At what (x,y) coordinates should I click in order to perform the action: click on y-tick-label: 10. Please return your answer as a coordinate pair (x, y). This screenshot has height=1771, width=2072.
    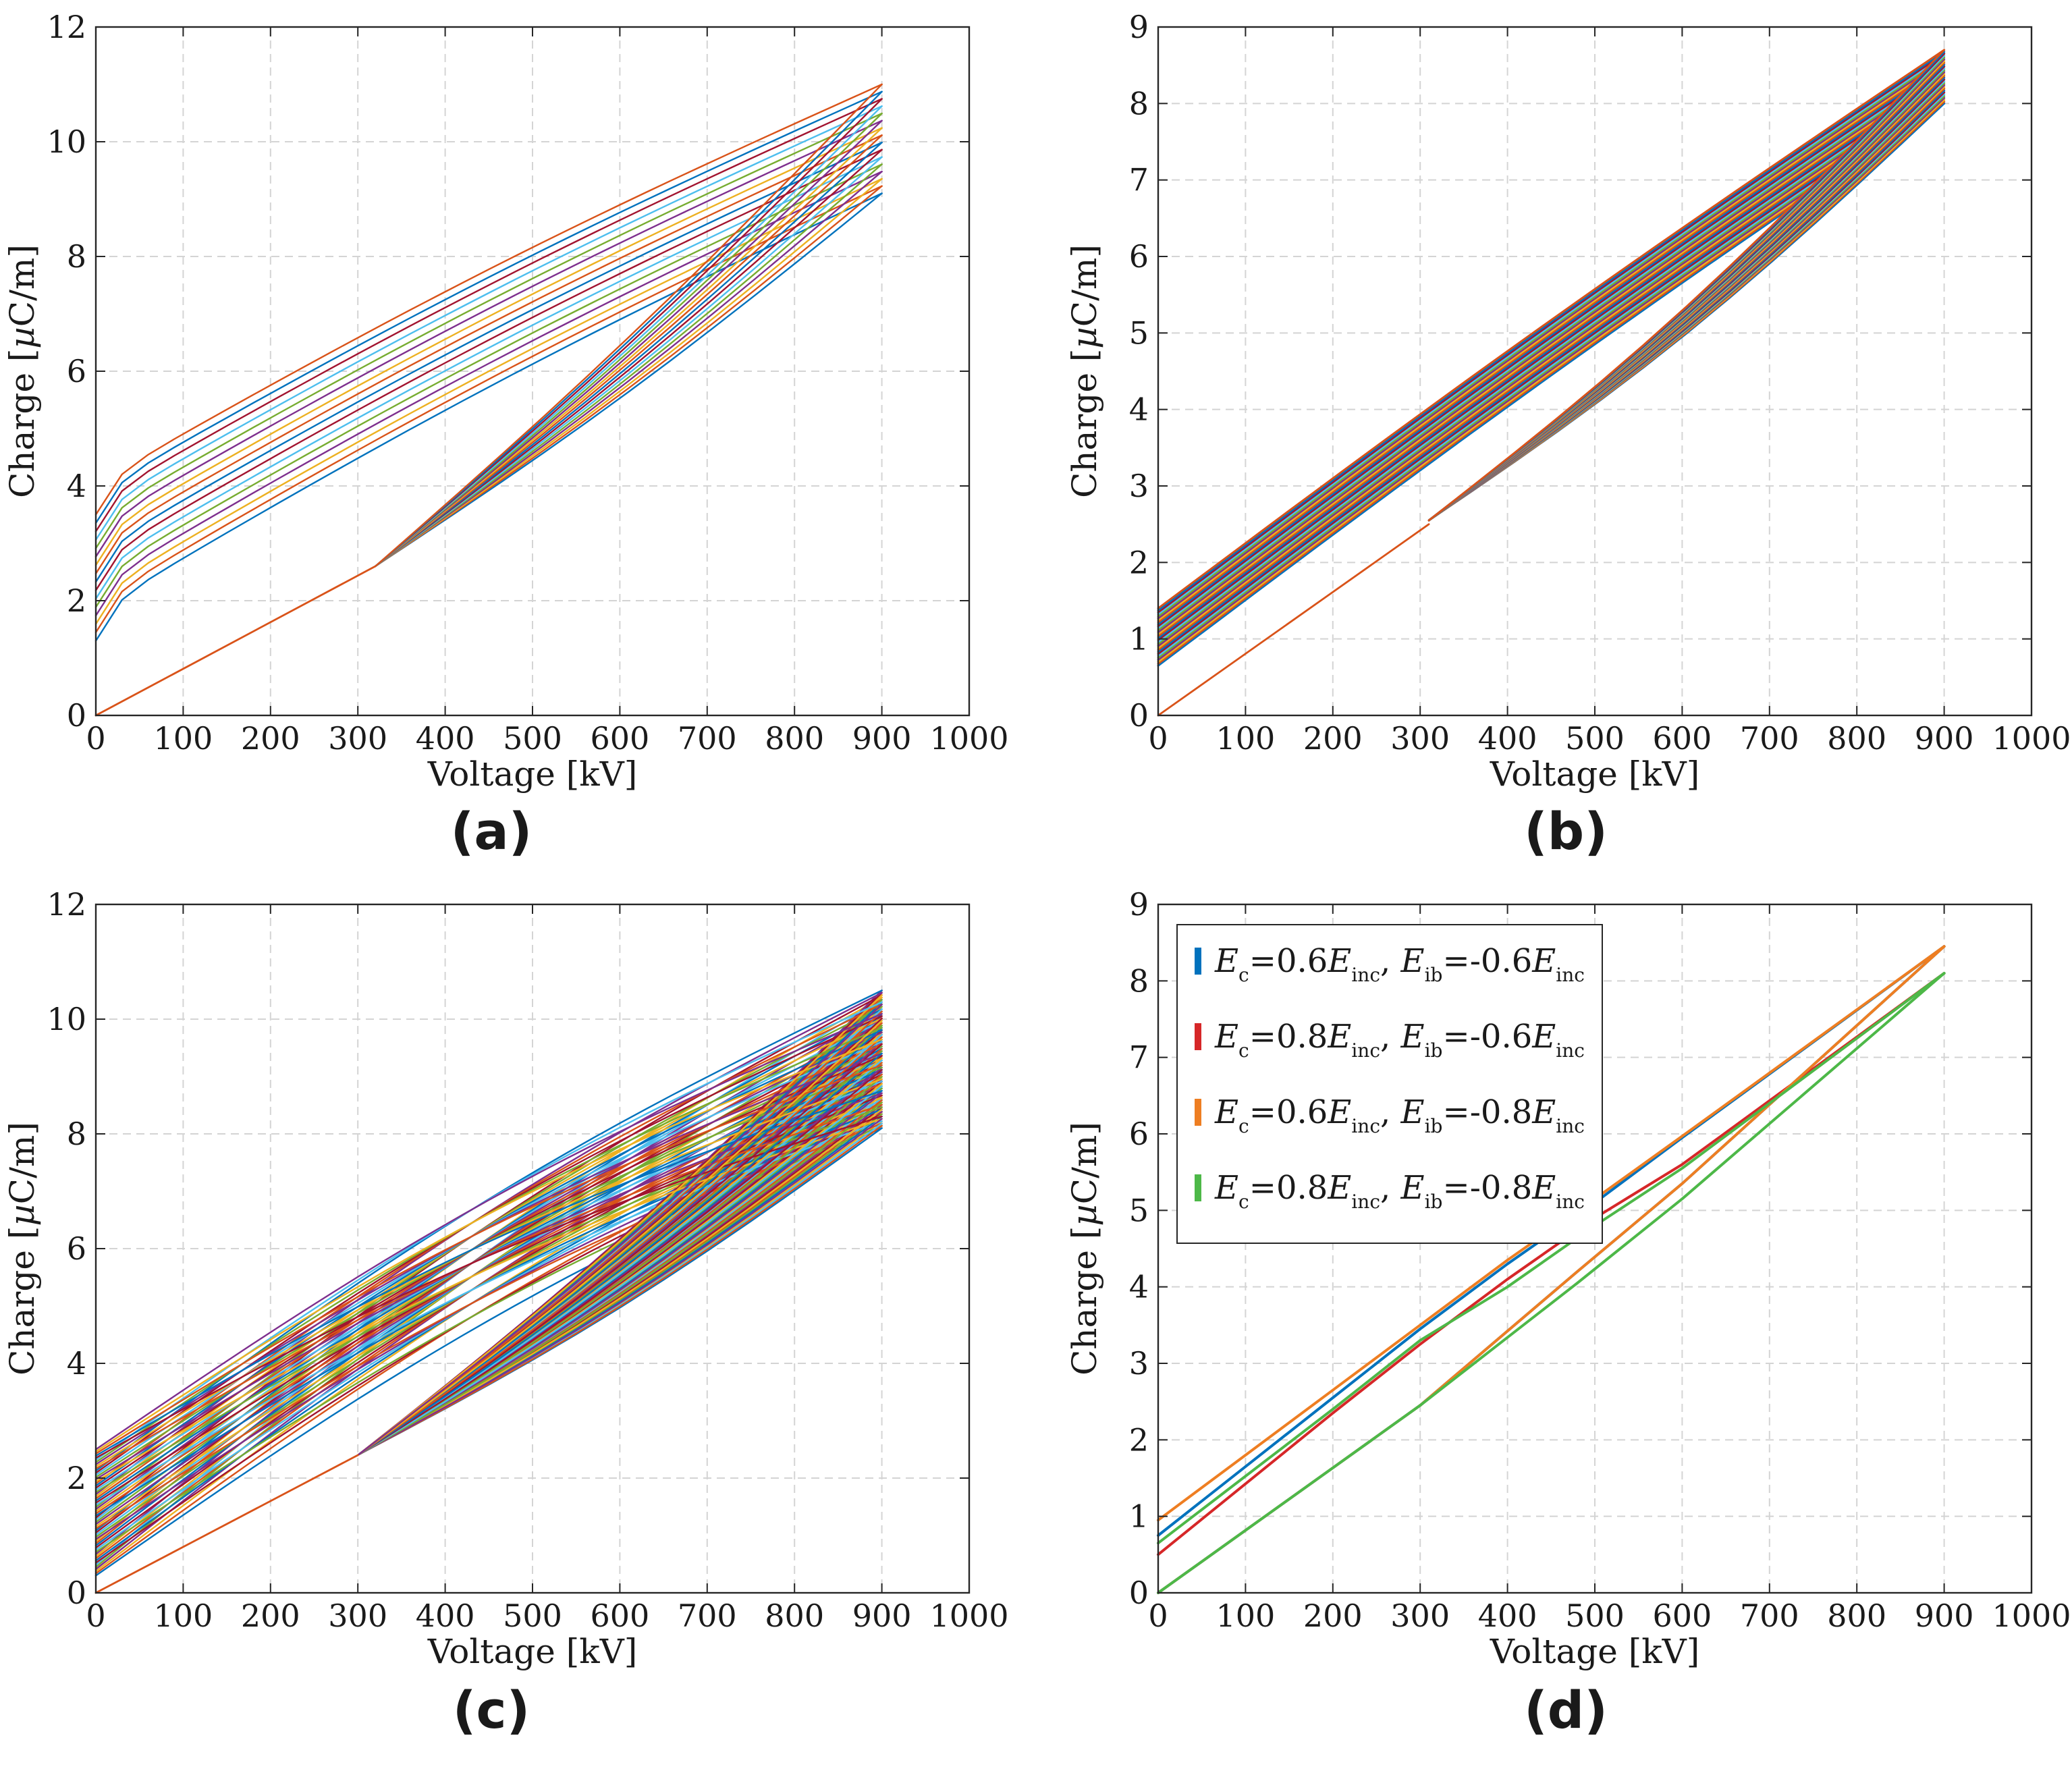
    Looking at the image, I should click on (66, 142).